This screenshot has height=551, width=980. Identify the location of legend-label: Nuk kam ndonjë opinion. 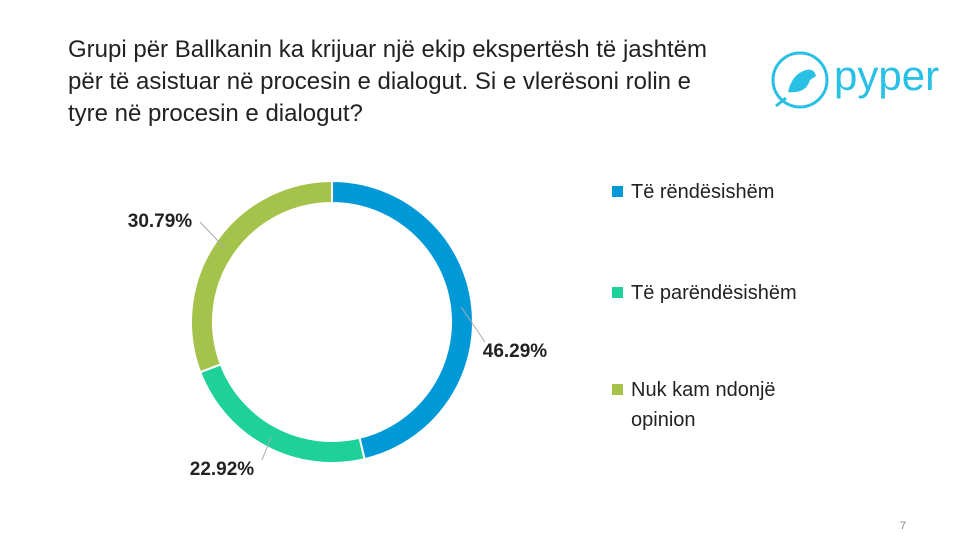
(703, 405).